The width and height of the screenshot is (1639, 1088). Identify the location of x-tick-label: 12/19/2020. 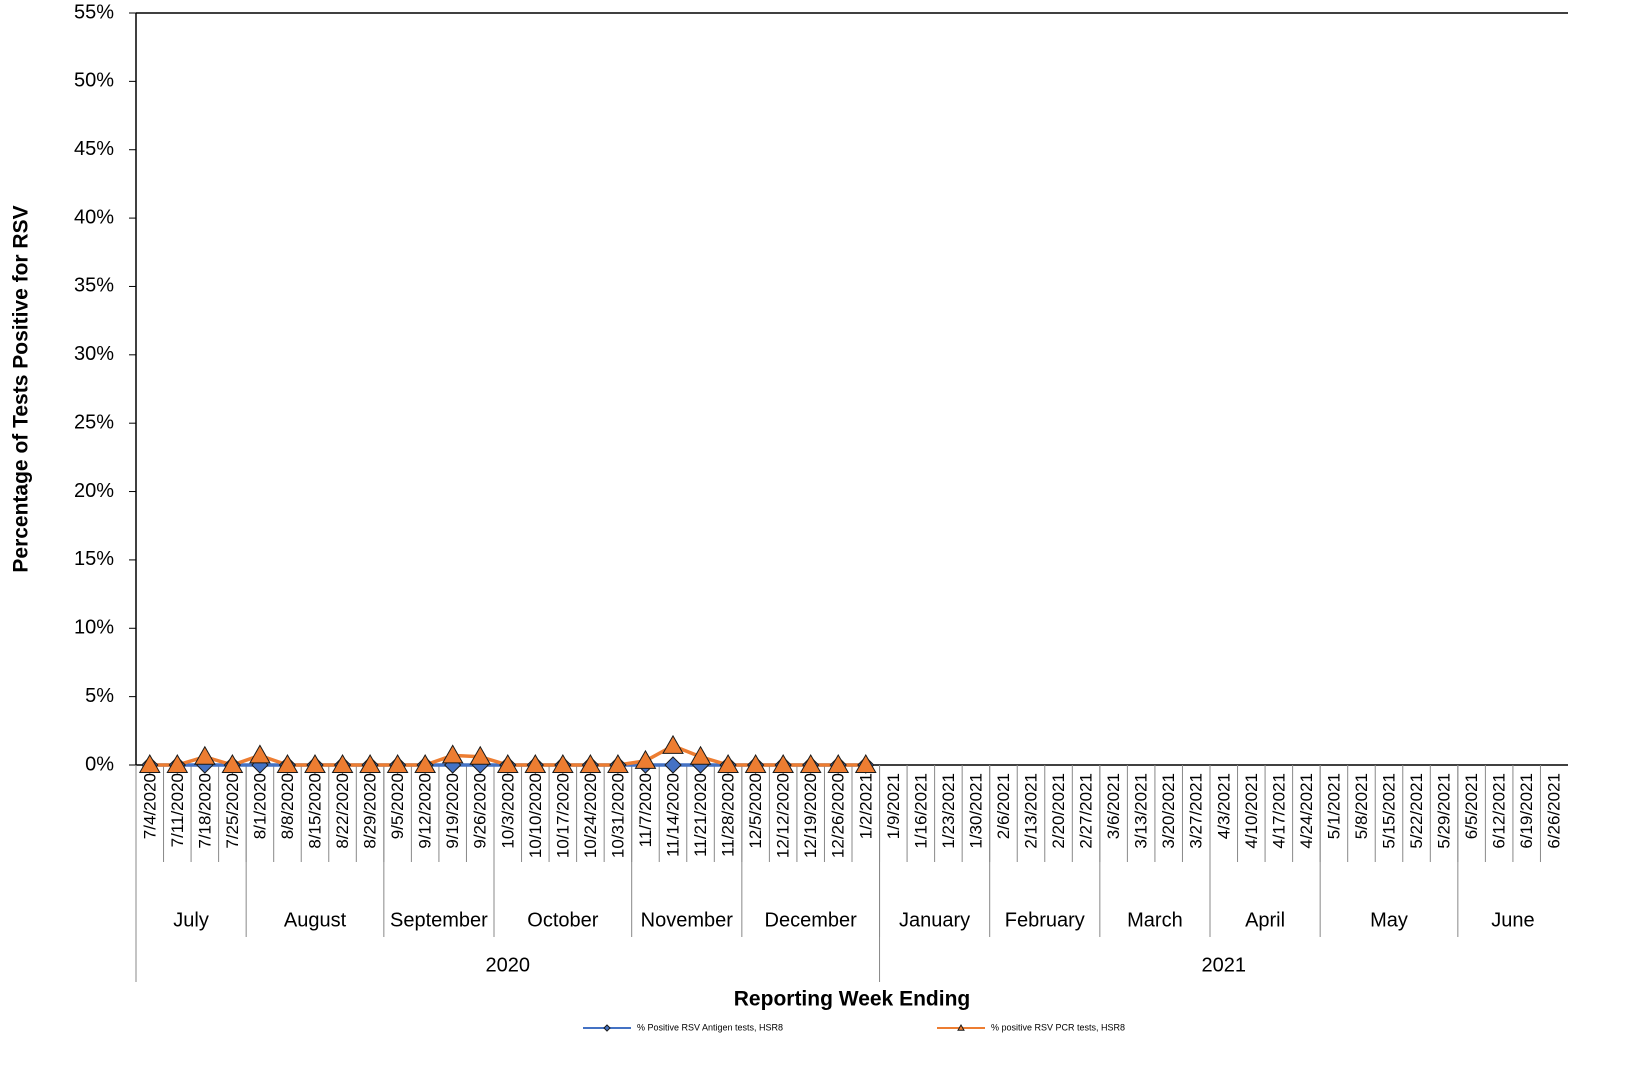
(810, 815).